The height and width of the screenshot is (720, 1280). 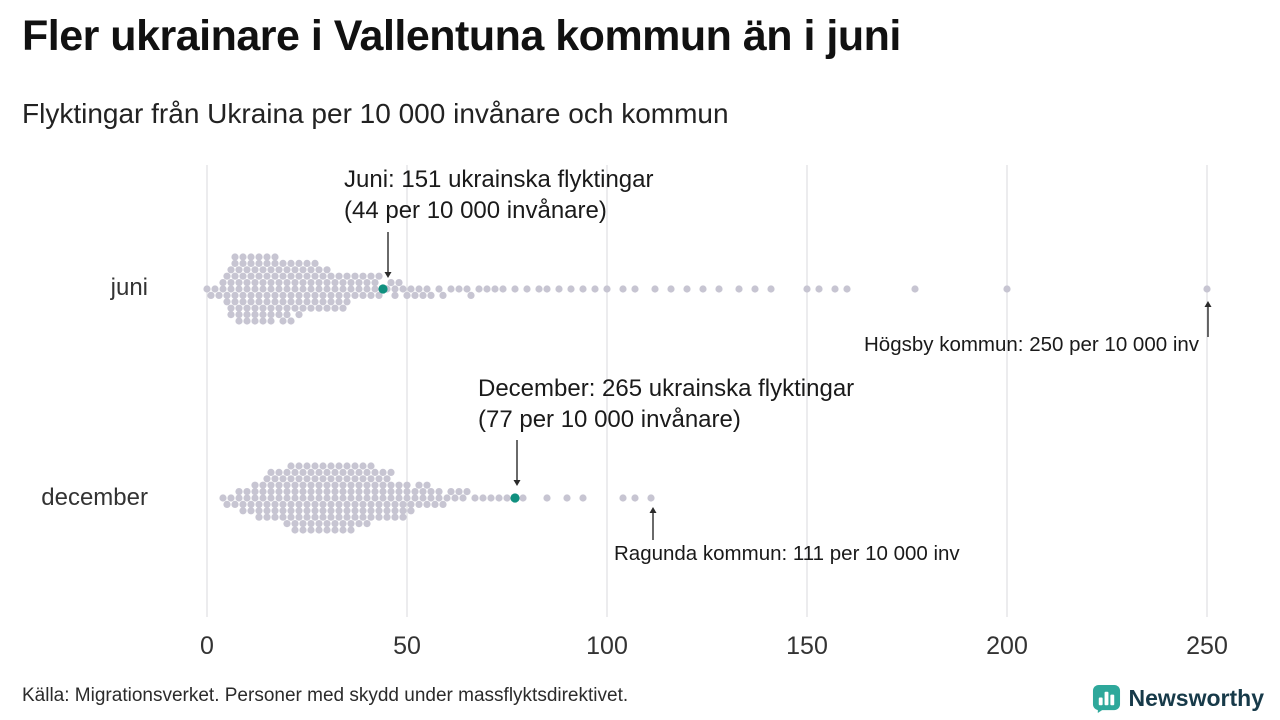 I want to click on row-label-juni: juni, so click(x=129, y=287).